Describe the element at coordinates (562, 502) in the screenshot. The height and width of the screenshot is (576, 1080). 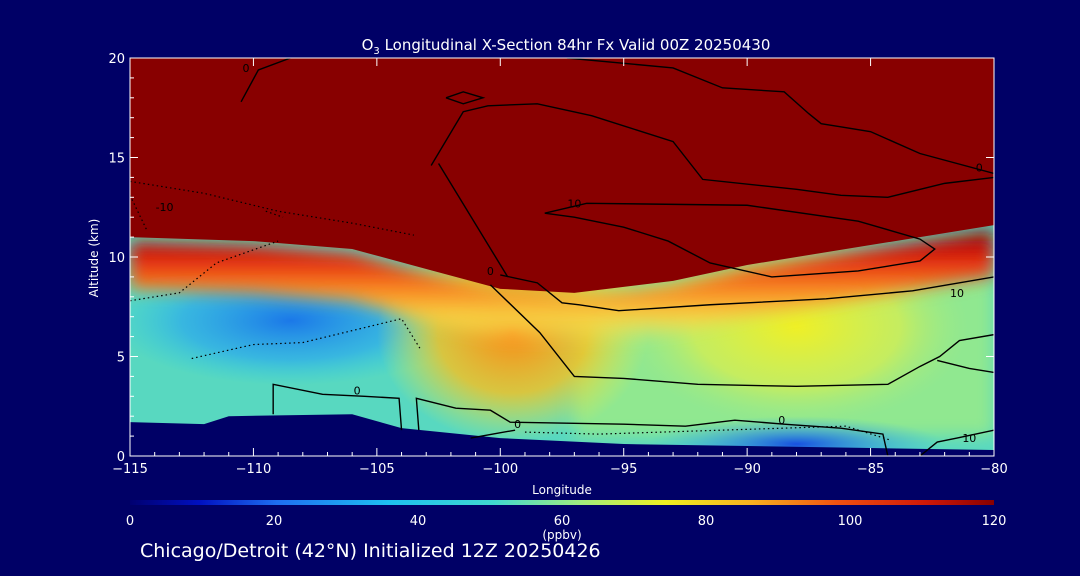
I see `colorbar-gradient` at that location.